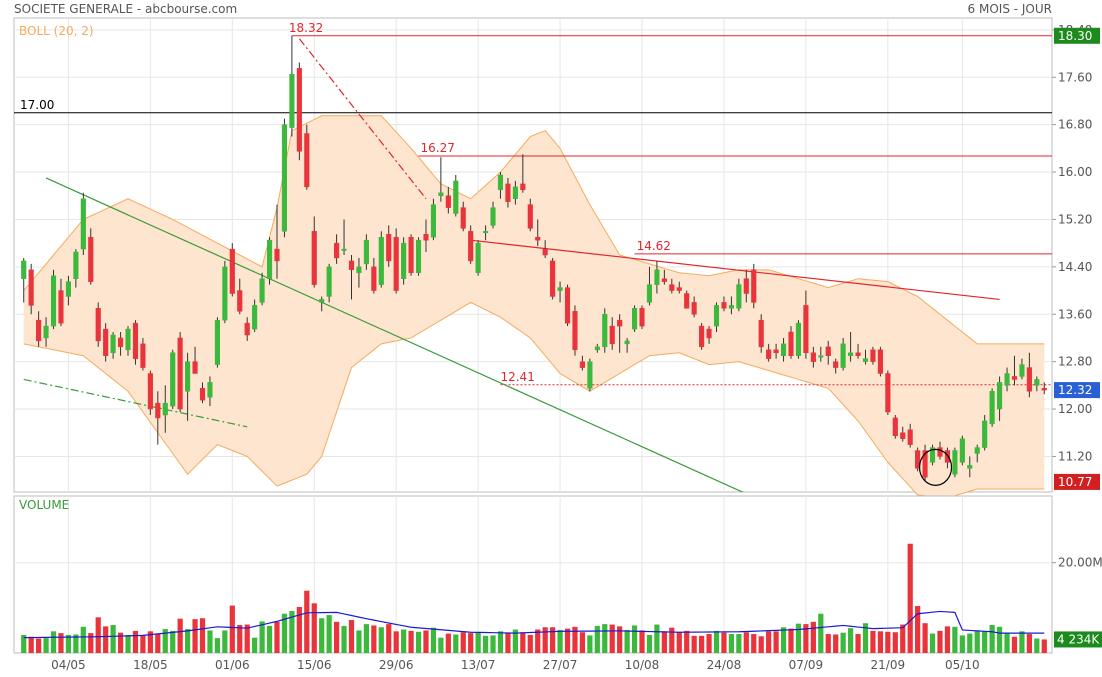  Describe the element at coordinates (478, 665) in the screenshot. I see `x-tick-label: 13/07` at that location.